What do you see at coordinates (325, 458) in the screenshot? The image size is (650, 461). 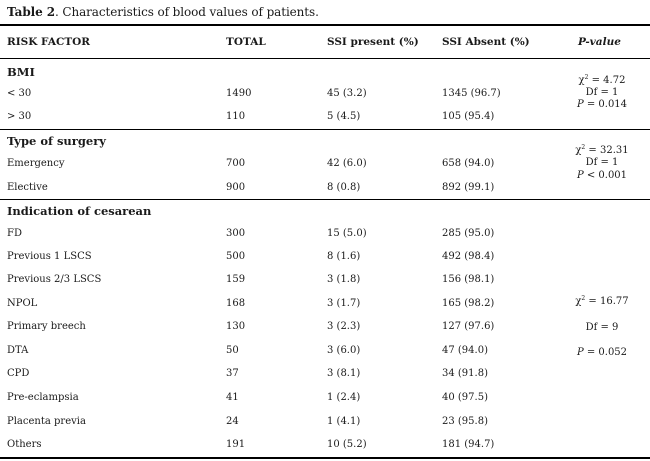 I see `bottom-rule` at bounding box center [325, 458].